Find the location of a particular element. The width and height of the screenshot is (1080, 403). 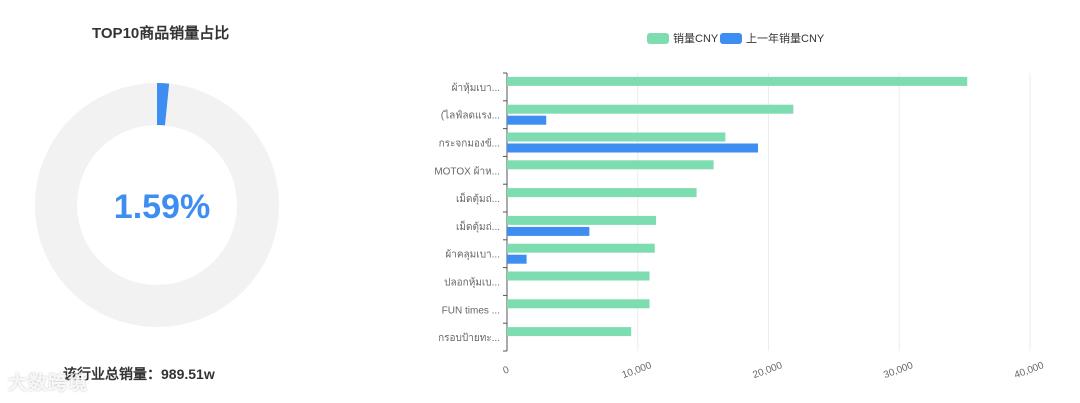

legend-label: 上一年销量CNY is located at coordinates (785, 38).